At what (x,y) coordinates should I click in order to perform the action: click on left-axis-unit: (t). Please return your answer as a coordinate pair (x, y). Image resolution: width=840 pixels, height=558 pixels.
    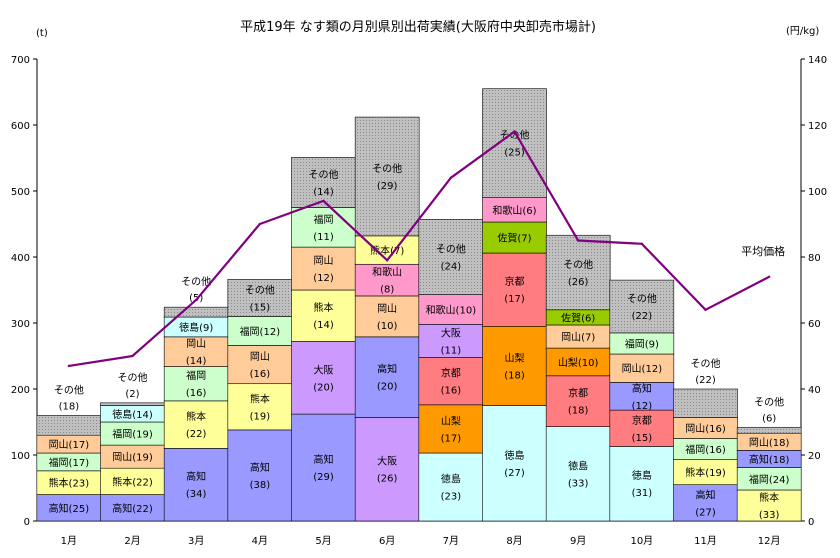
    Looking at the image, I should click on (42, 33).